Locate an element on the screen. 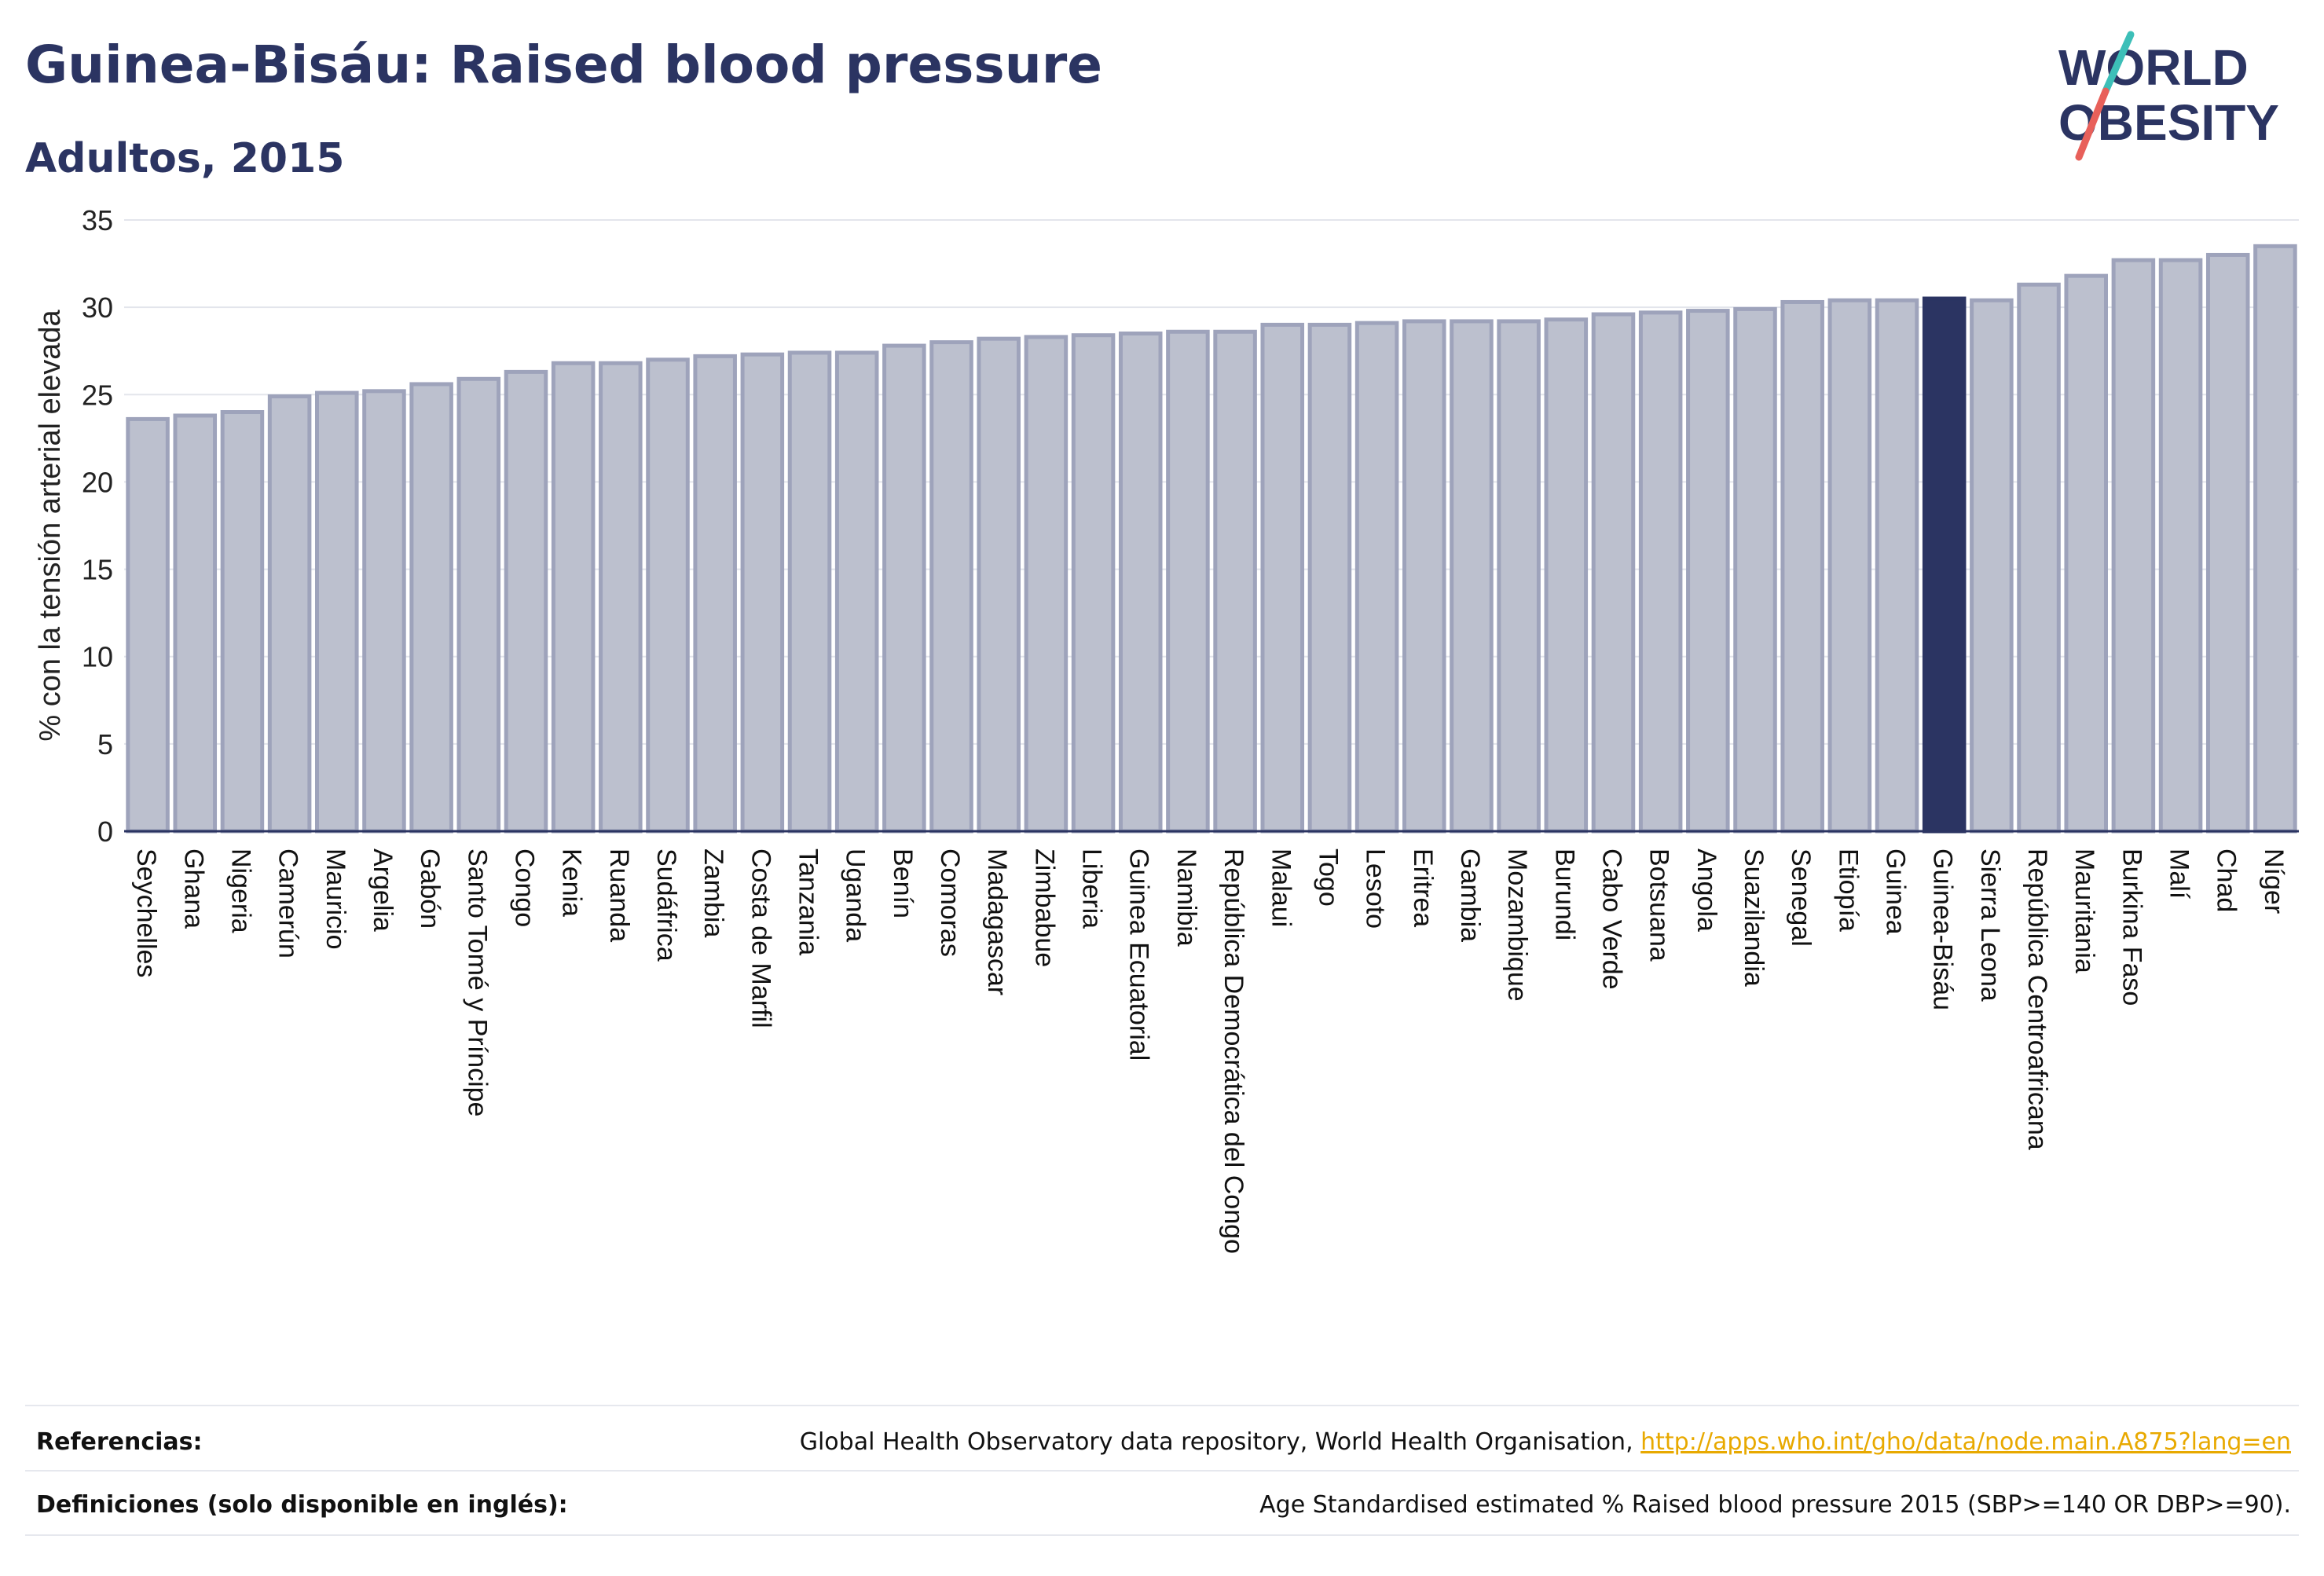  x-tick-label: Sudáfrica is located at coordinates (666, 905).